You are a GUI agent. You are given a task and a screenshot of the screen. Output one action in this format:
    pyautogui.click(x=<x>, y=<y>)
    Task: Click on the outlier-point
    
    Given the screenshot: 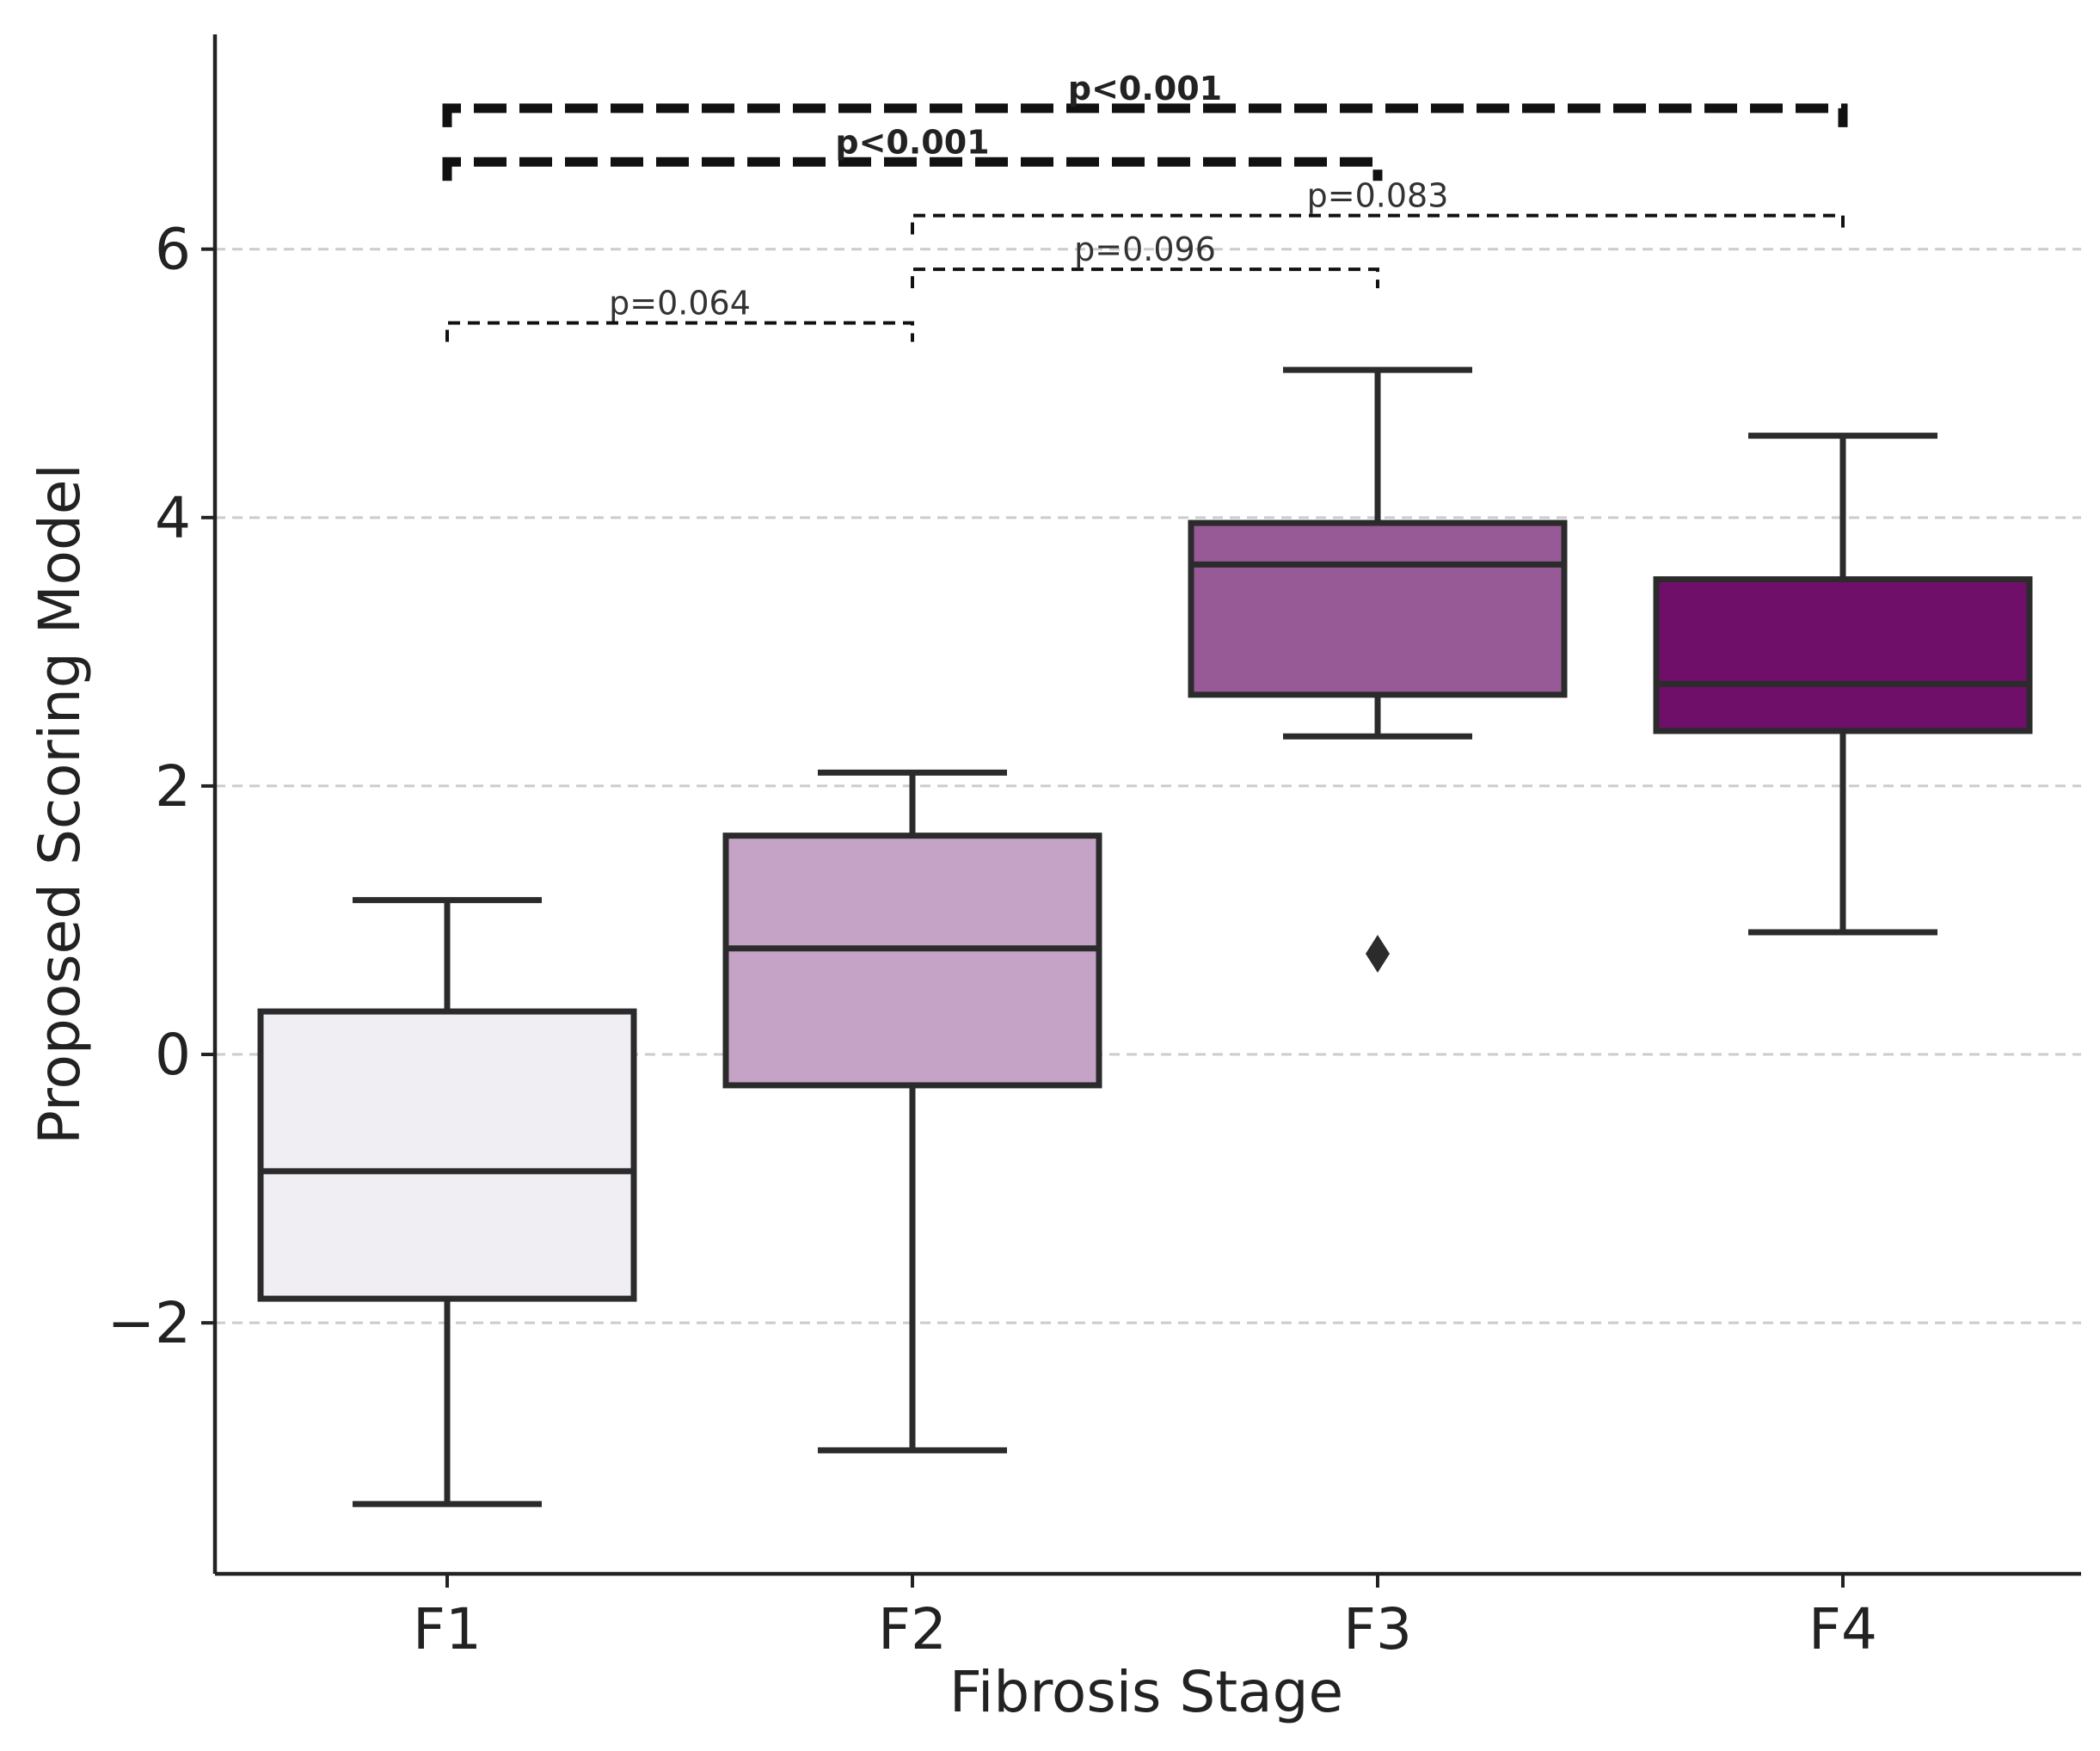 What is the action you would take?
    pyautogui.click(x=1378, y=954)
    